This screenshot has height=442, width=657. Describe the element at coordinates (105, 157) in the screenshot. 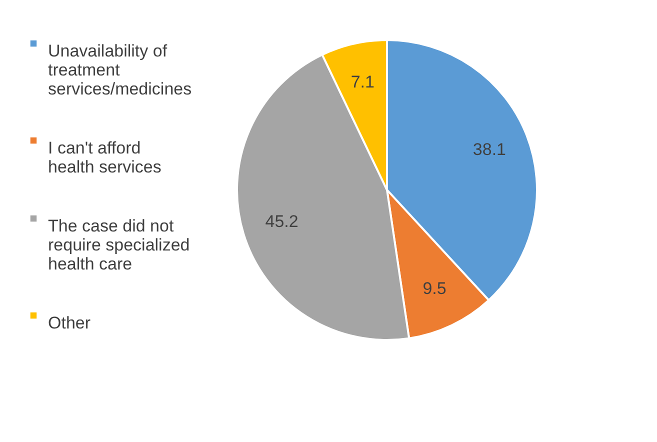

I see `legend-label: I can't afford health services` at that location.